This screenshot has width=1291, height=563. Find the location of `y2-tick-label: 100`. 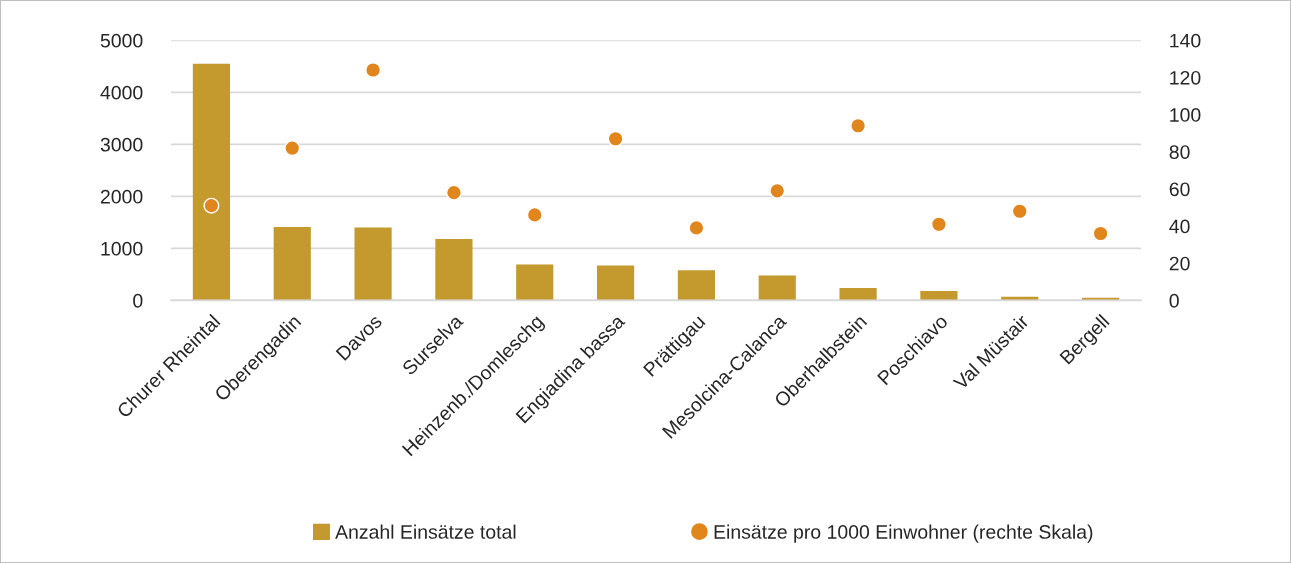

y2-tick-label: 100 is located at coordinates (1185, 115).